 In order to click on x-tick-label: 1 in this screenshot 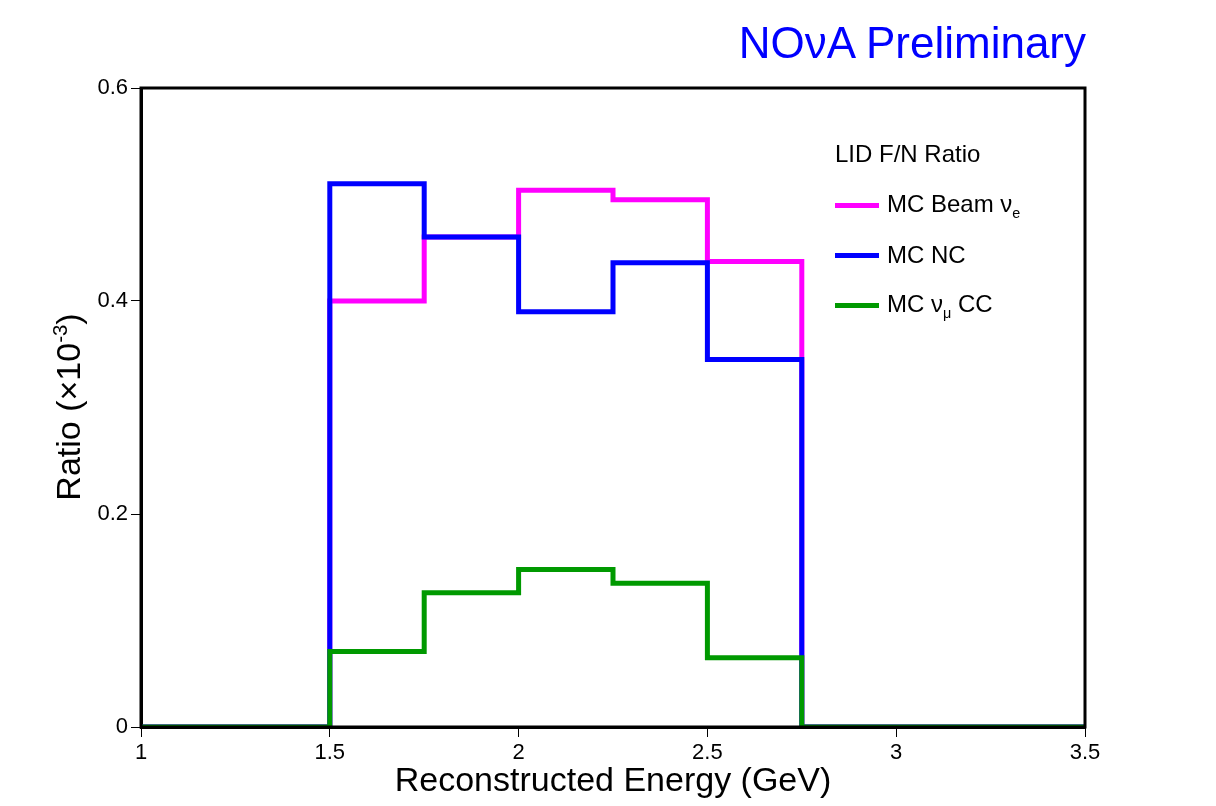, I will do `click(141, 752)`.